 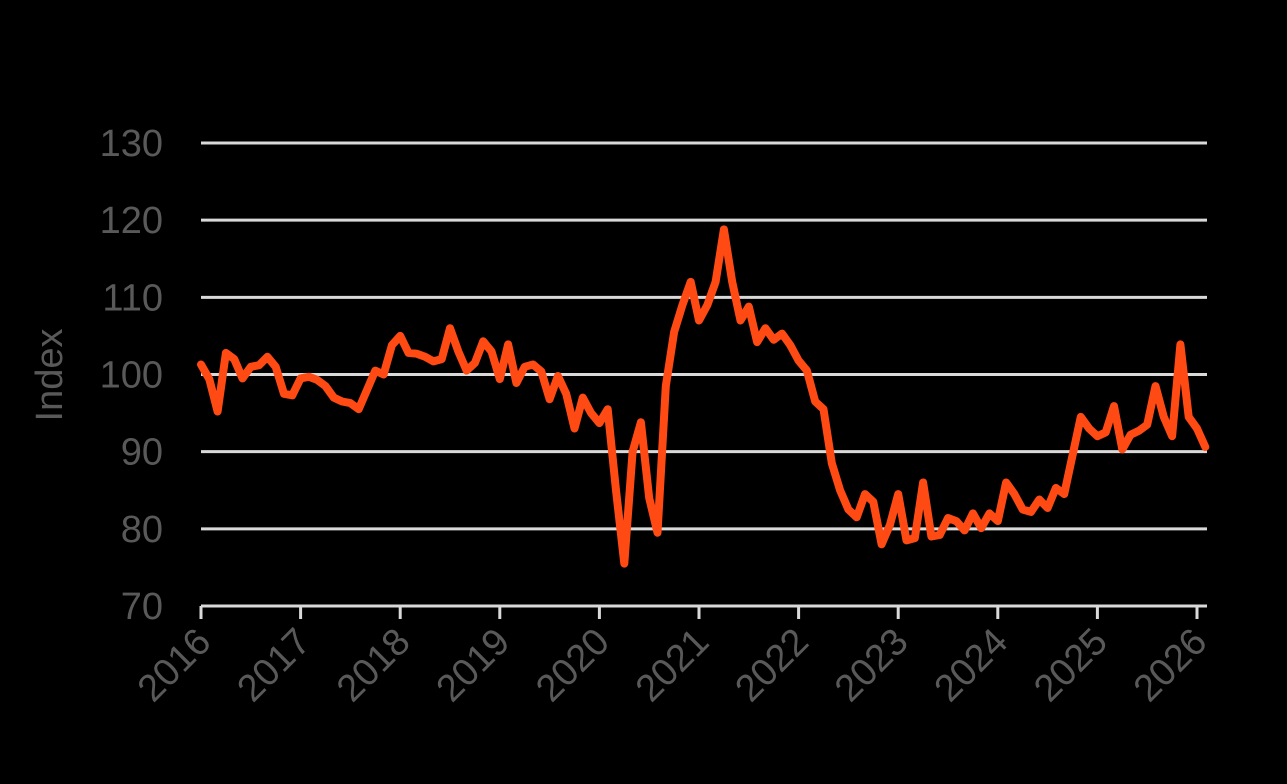 I want to click on y-axis-title: Index, so click(x=50, y=375).